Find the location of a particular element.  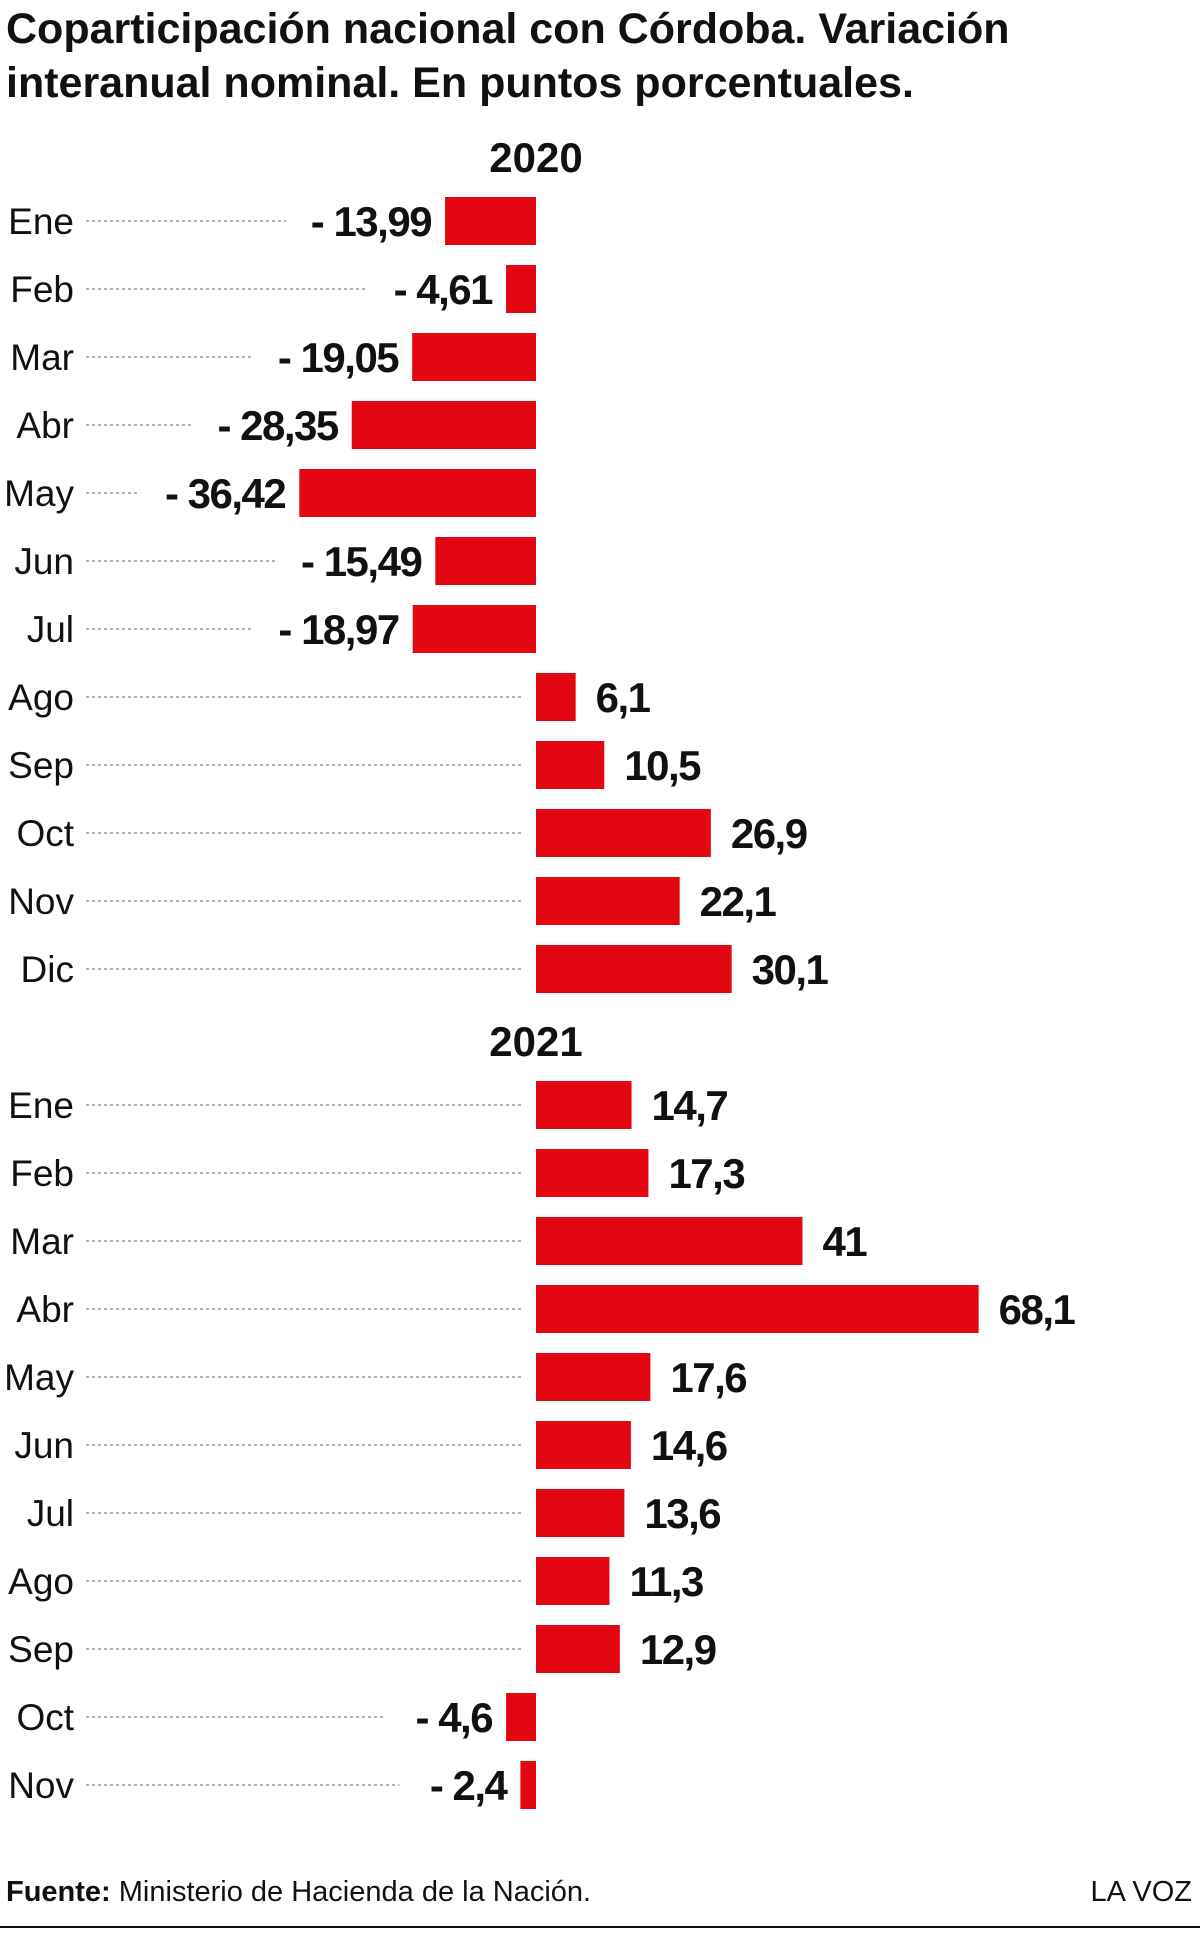

month-label-2021-oct: Oct is located at coordinates (45, 1717).